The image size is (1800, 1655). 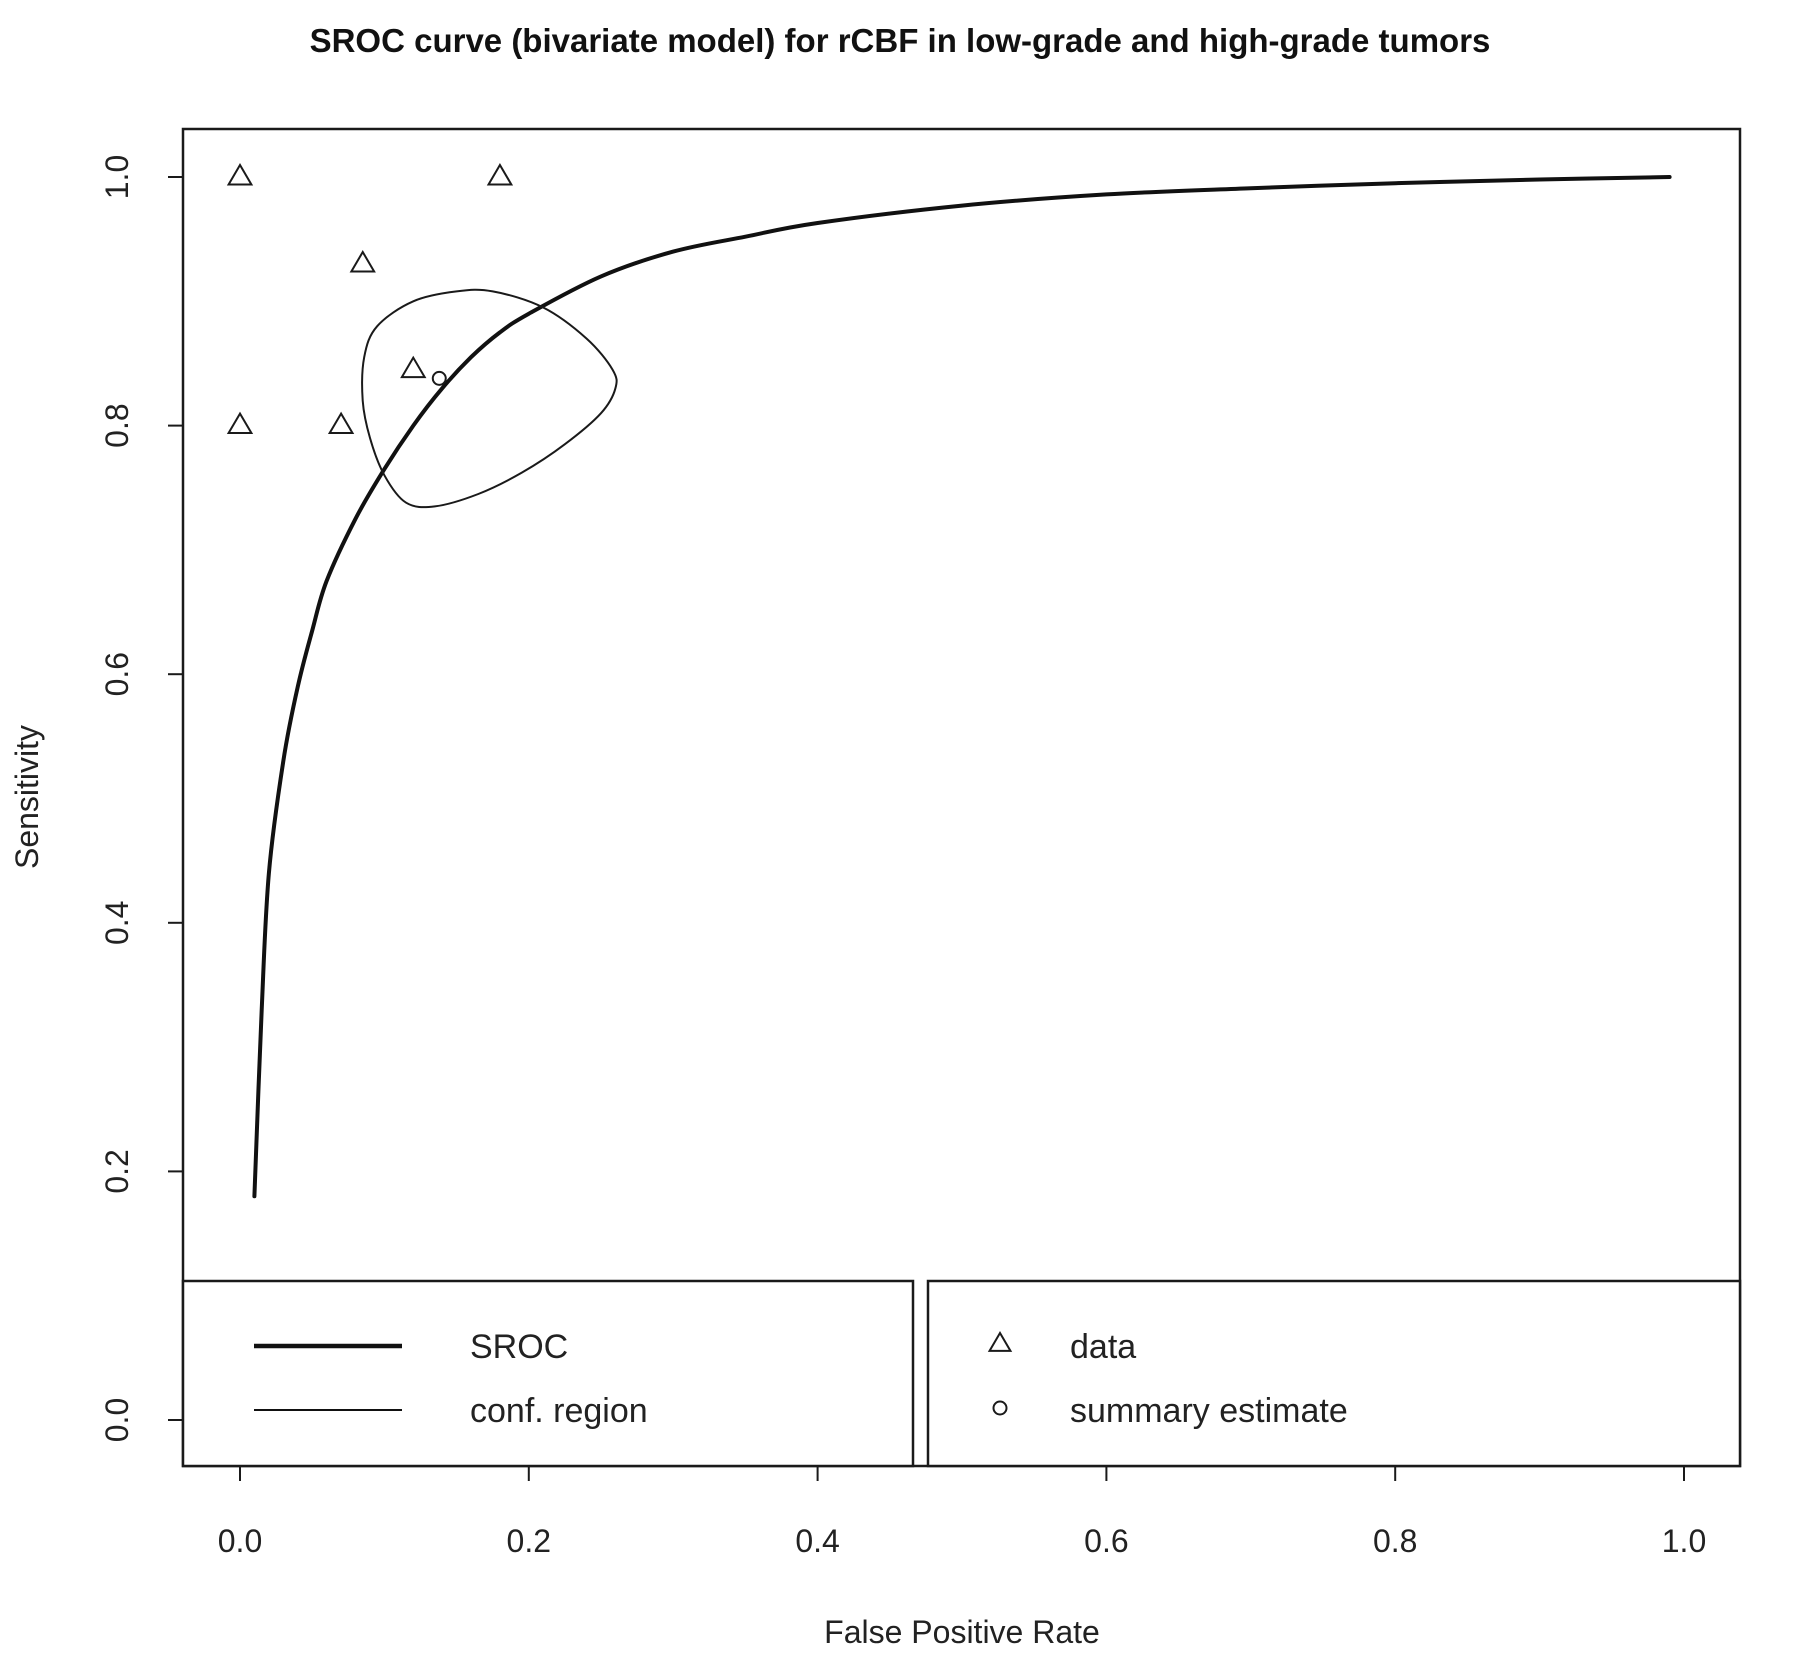 I want to click on legend-data-triangle-swatch, so click(x=1000, y=1341).